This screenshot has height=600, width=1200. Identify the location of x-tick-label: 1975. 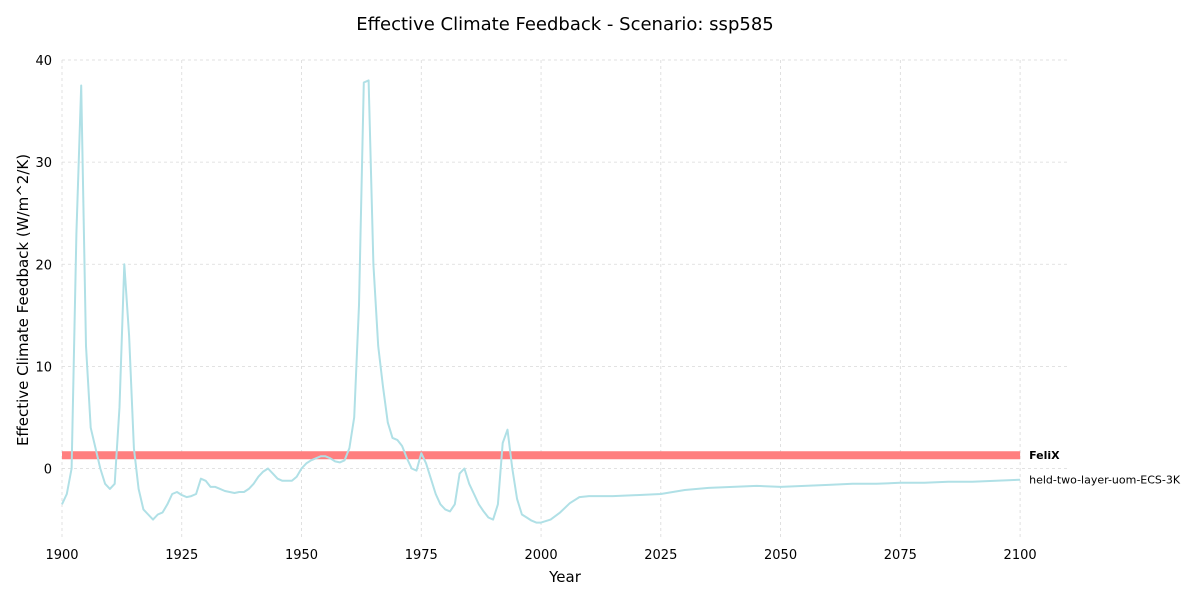
(421, 555).